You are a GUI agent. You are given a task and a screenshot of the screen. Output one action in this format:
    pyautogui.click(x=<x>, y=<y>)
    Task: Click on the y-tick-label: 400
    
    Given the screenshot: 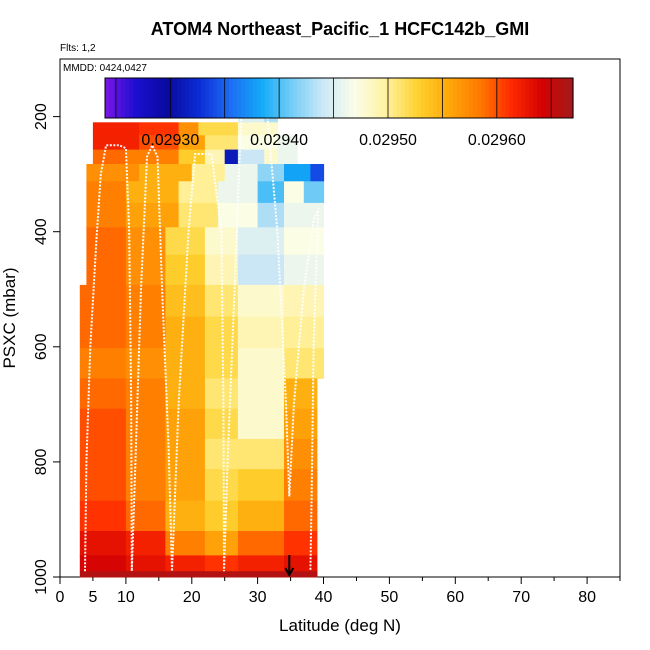 What is the action you would take?
    pyautogui.click(x=41, y=231)
    